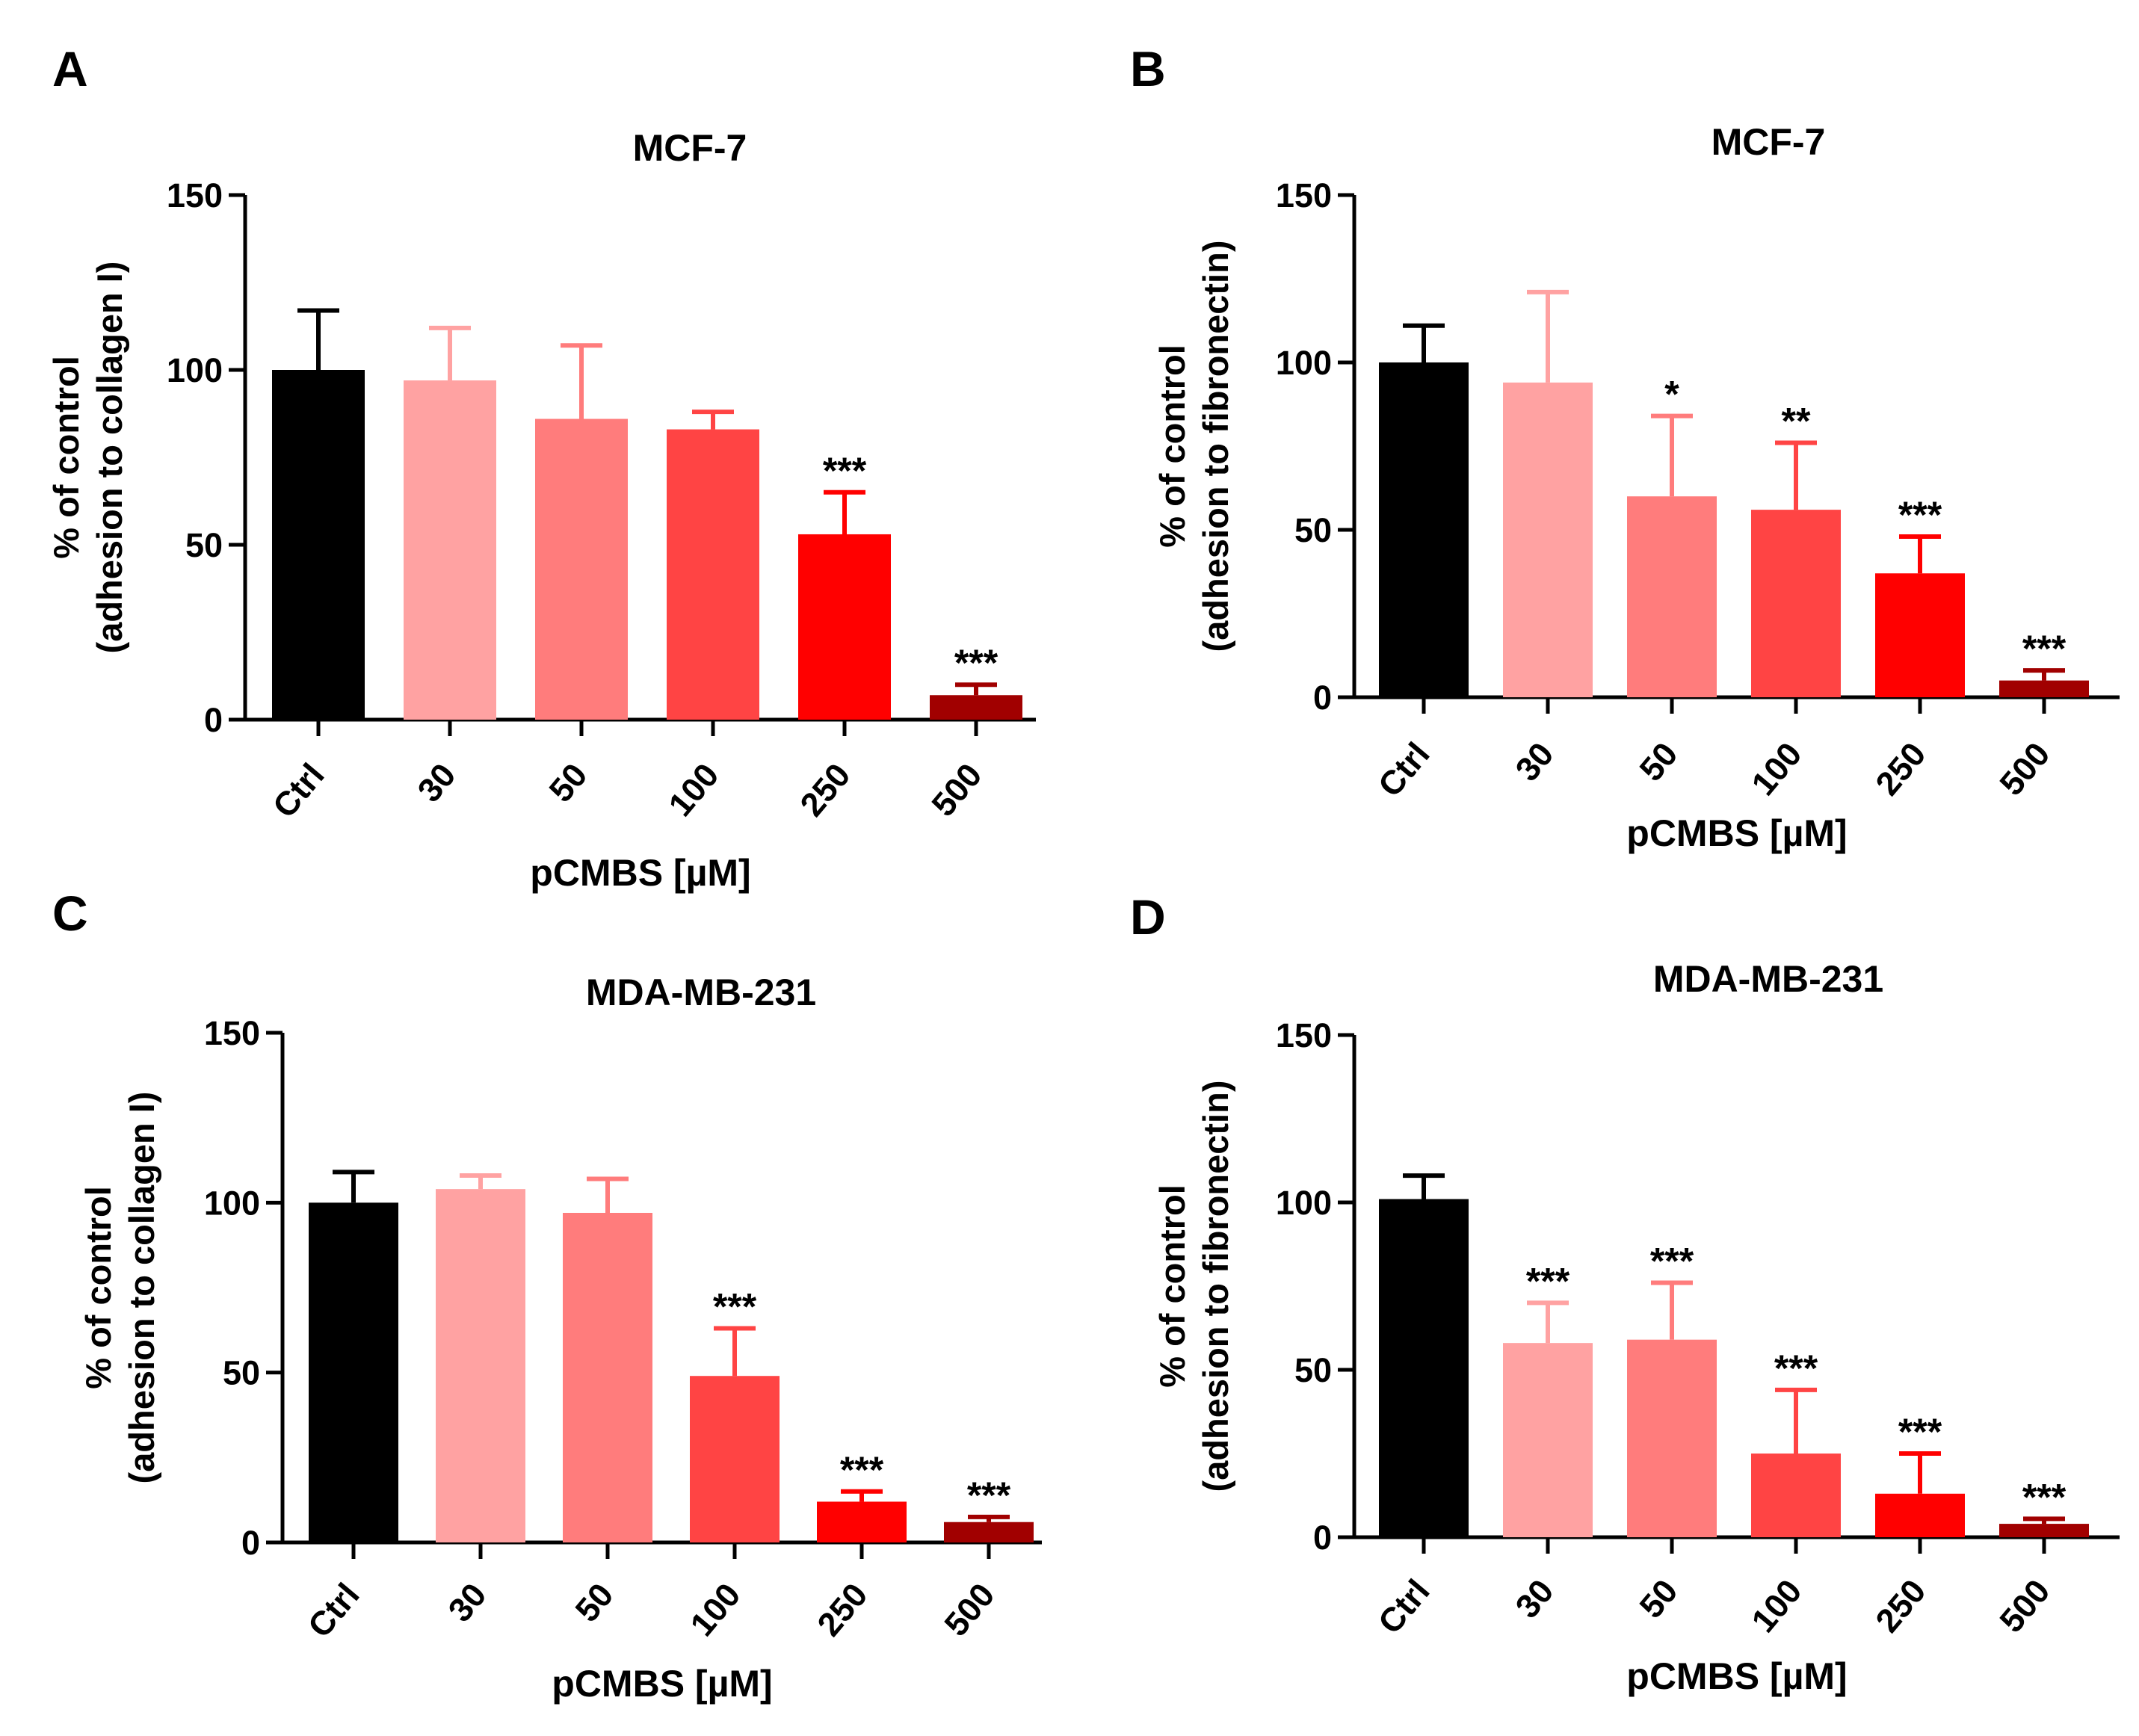 The height and width of the screenshot is (1736, 2139). Describe the element at coordinates (1671, 395) in the screenshot. I see `significance-marker: *` at that location.